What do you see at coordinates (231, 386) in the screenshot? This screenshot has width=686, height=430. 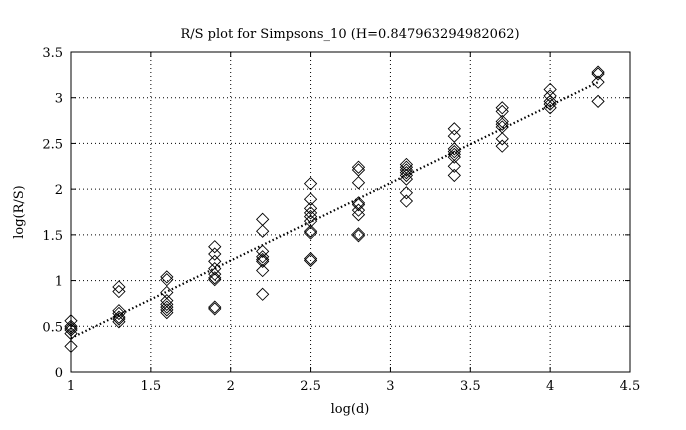 I see `x-tick-label: 2` at bounding box center [231, 386].